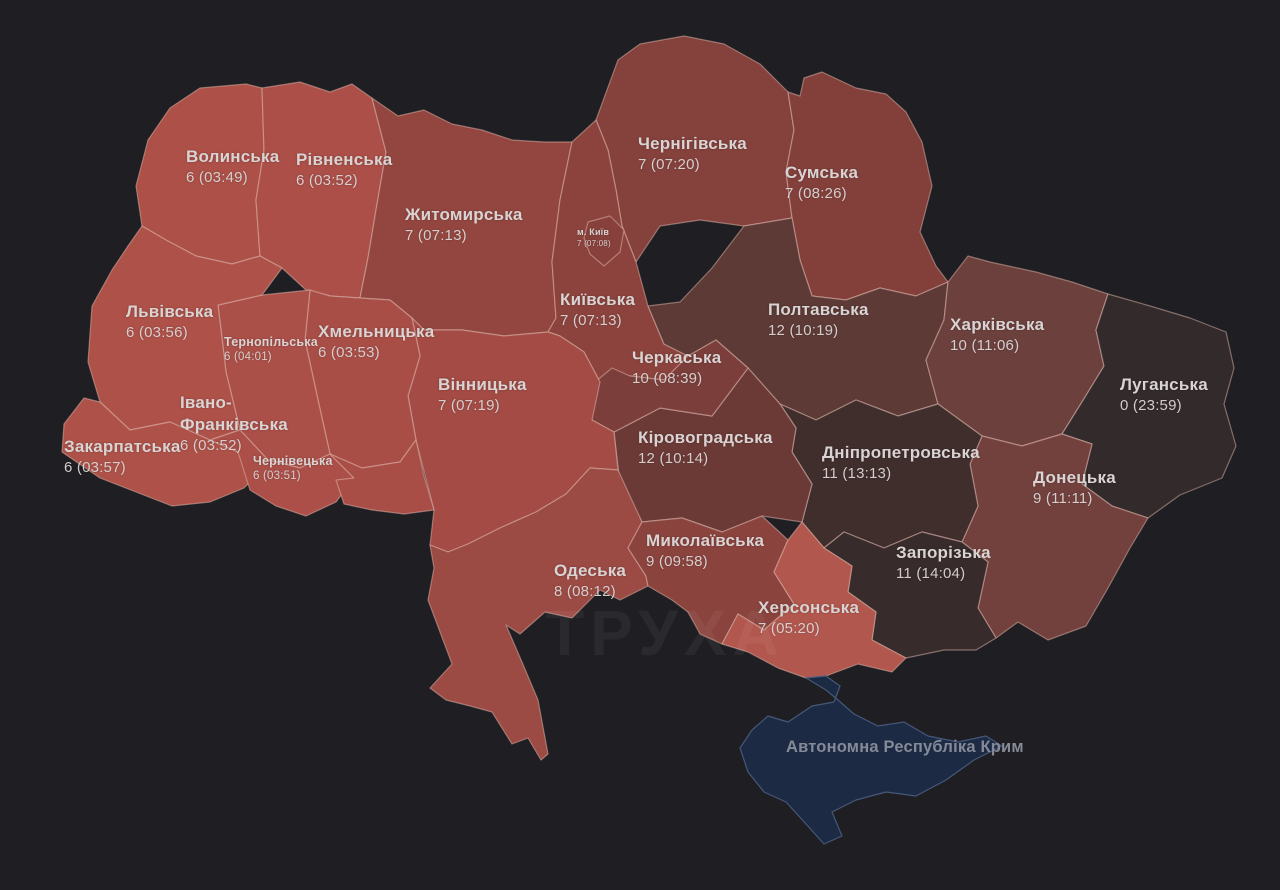 The image size is (1280, 890). Describe the element at coordinates (382, 477) in the screenshot. I see `region-chernivetska` at that location.